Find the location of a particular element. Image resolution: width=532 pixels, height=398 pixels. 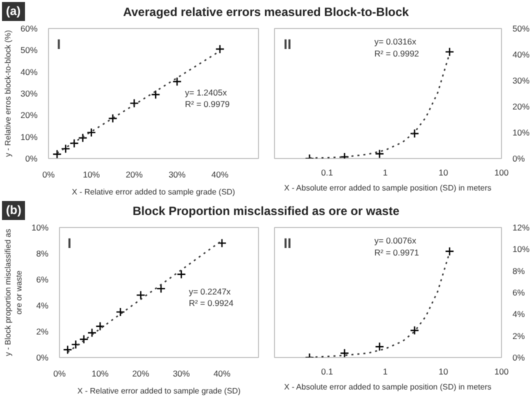

y2-tick-label: 2% is located at coordinates (519, 335).